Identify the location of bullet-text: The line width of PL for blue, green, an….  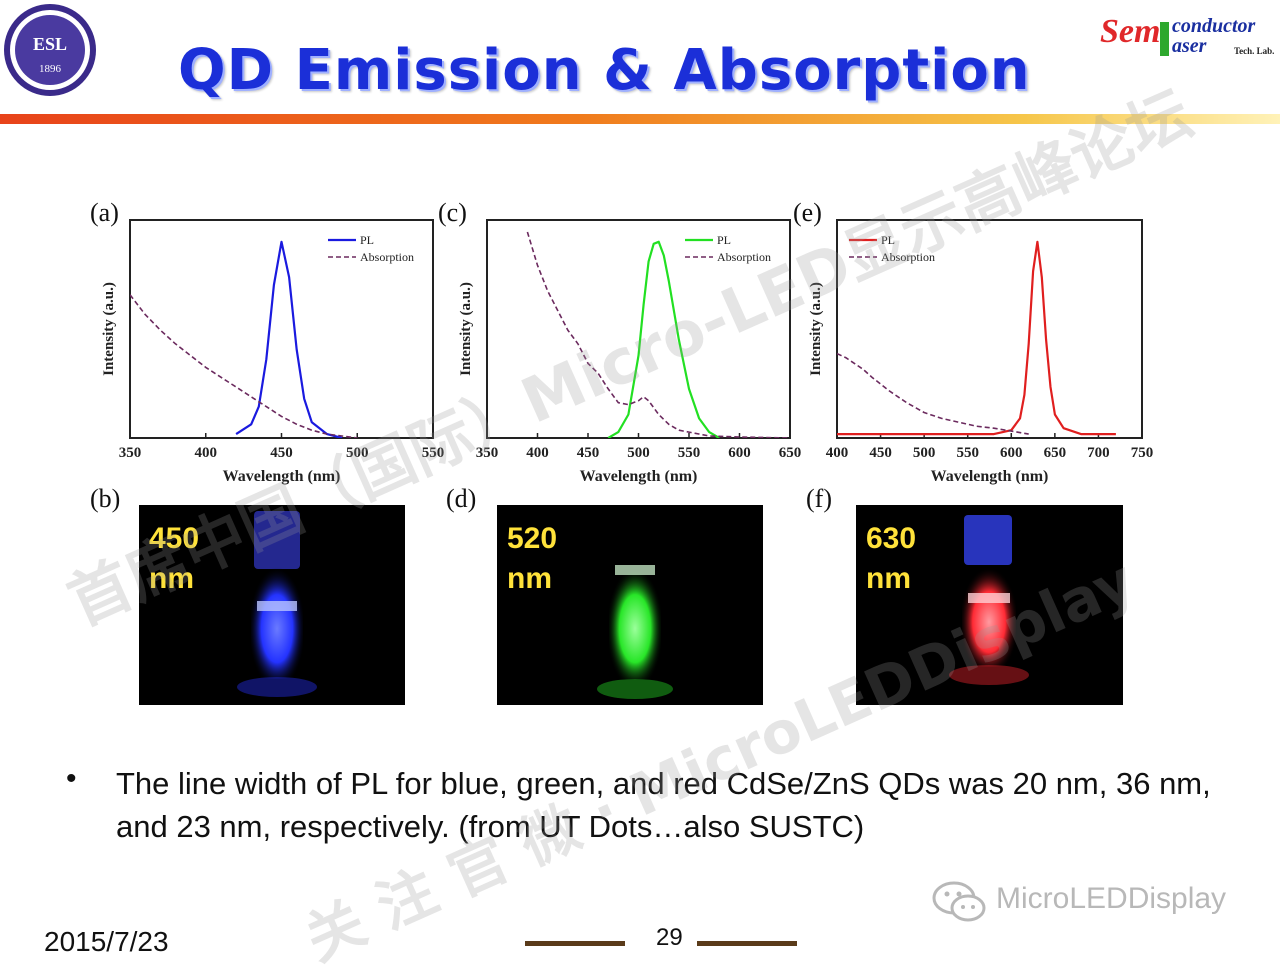
(663, 805).